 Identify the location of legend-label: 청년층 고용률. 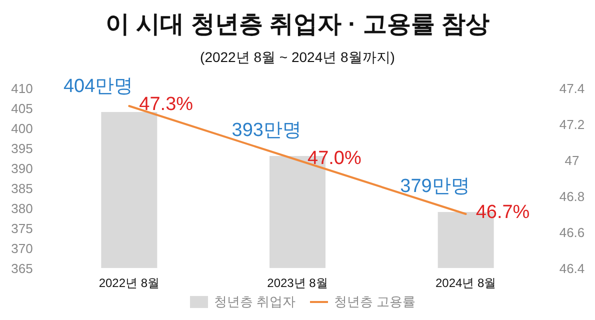
(375, 301).